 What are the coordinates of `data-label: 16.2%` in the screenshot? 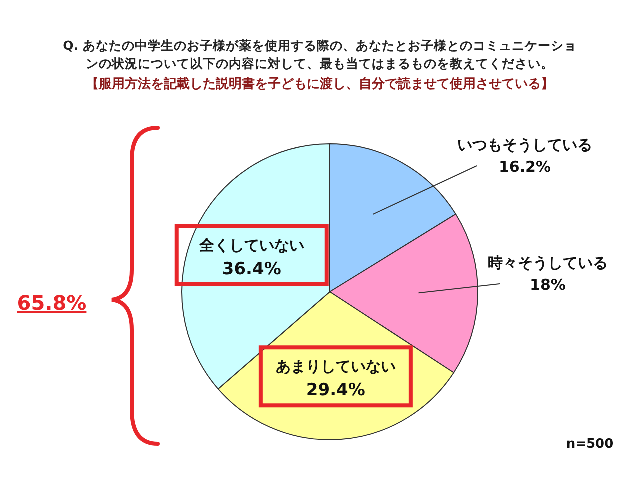 It's located at (525, 167).